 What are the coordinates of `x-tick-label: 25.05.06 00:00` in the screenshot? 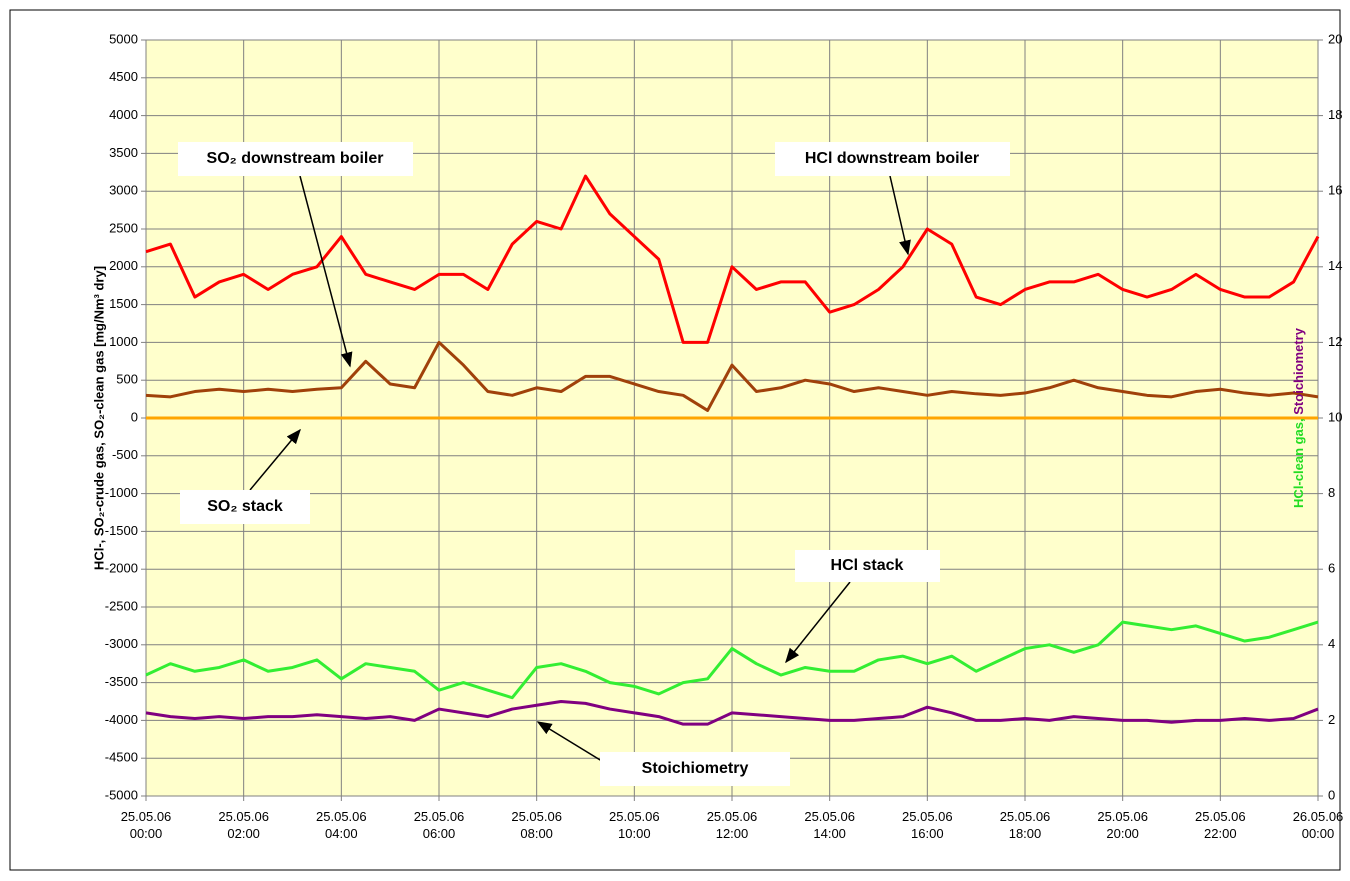 It's located at (146, 825).